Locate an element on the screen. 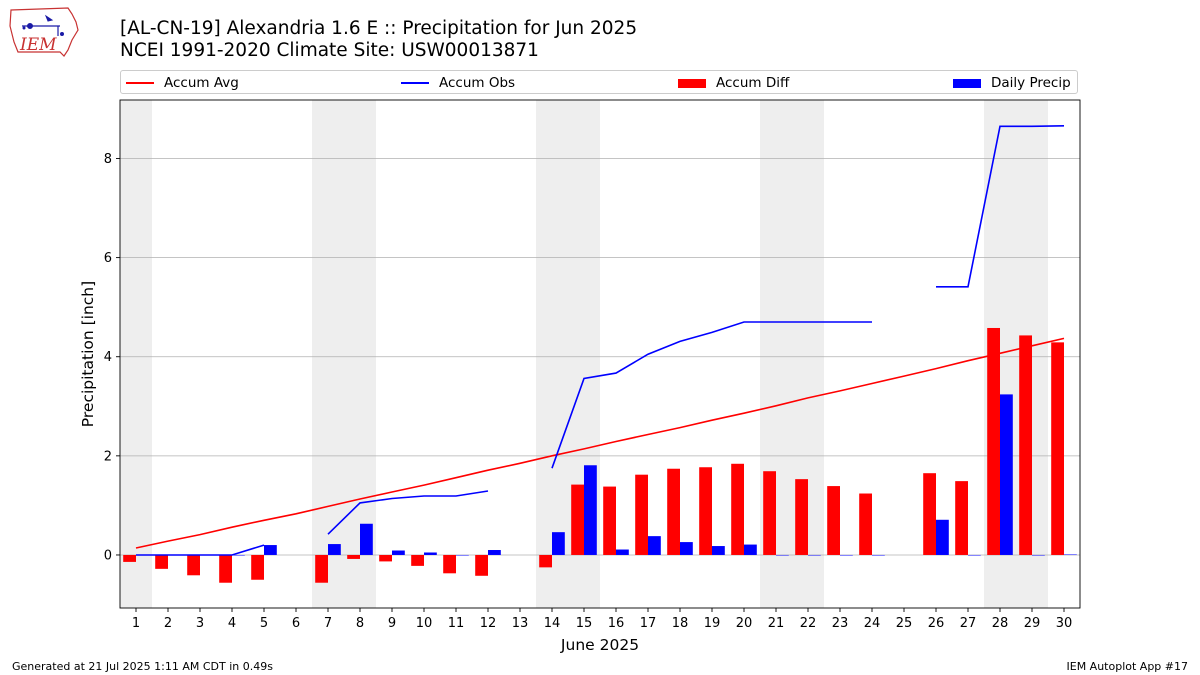  x-tick-label: 24 is located at coordinates (872, 623).